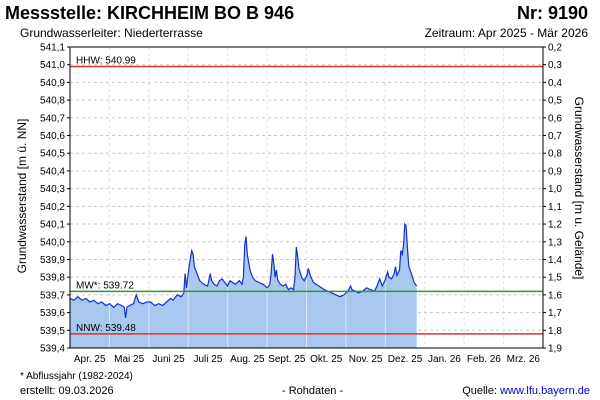 The width and height of the screenshot is (600, 400). Describe the element at coordinates (52, 313) in the screenshot. I see `y-tick-label-left: 539,6` at that location.